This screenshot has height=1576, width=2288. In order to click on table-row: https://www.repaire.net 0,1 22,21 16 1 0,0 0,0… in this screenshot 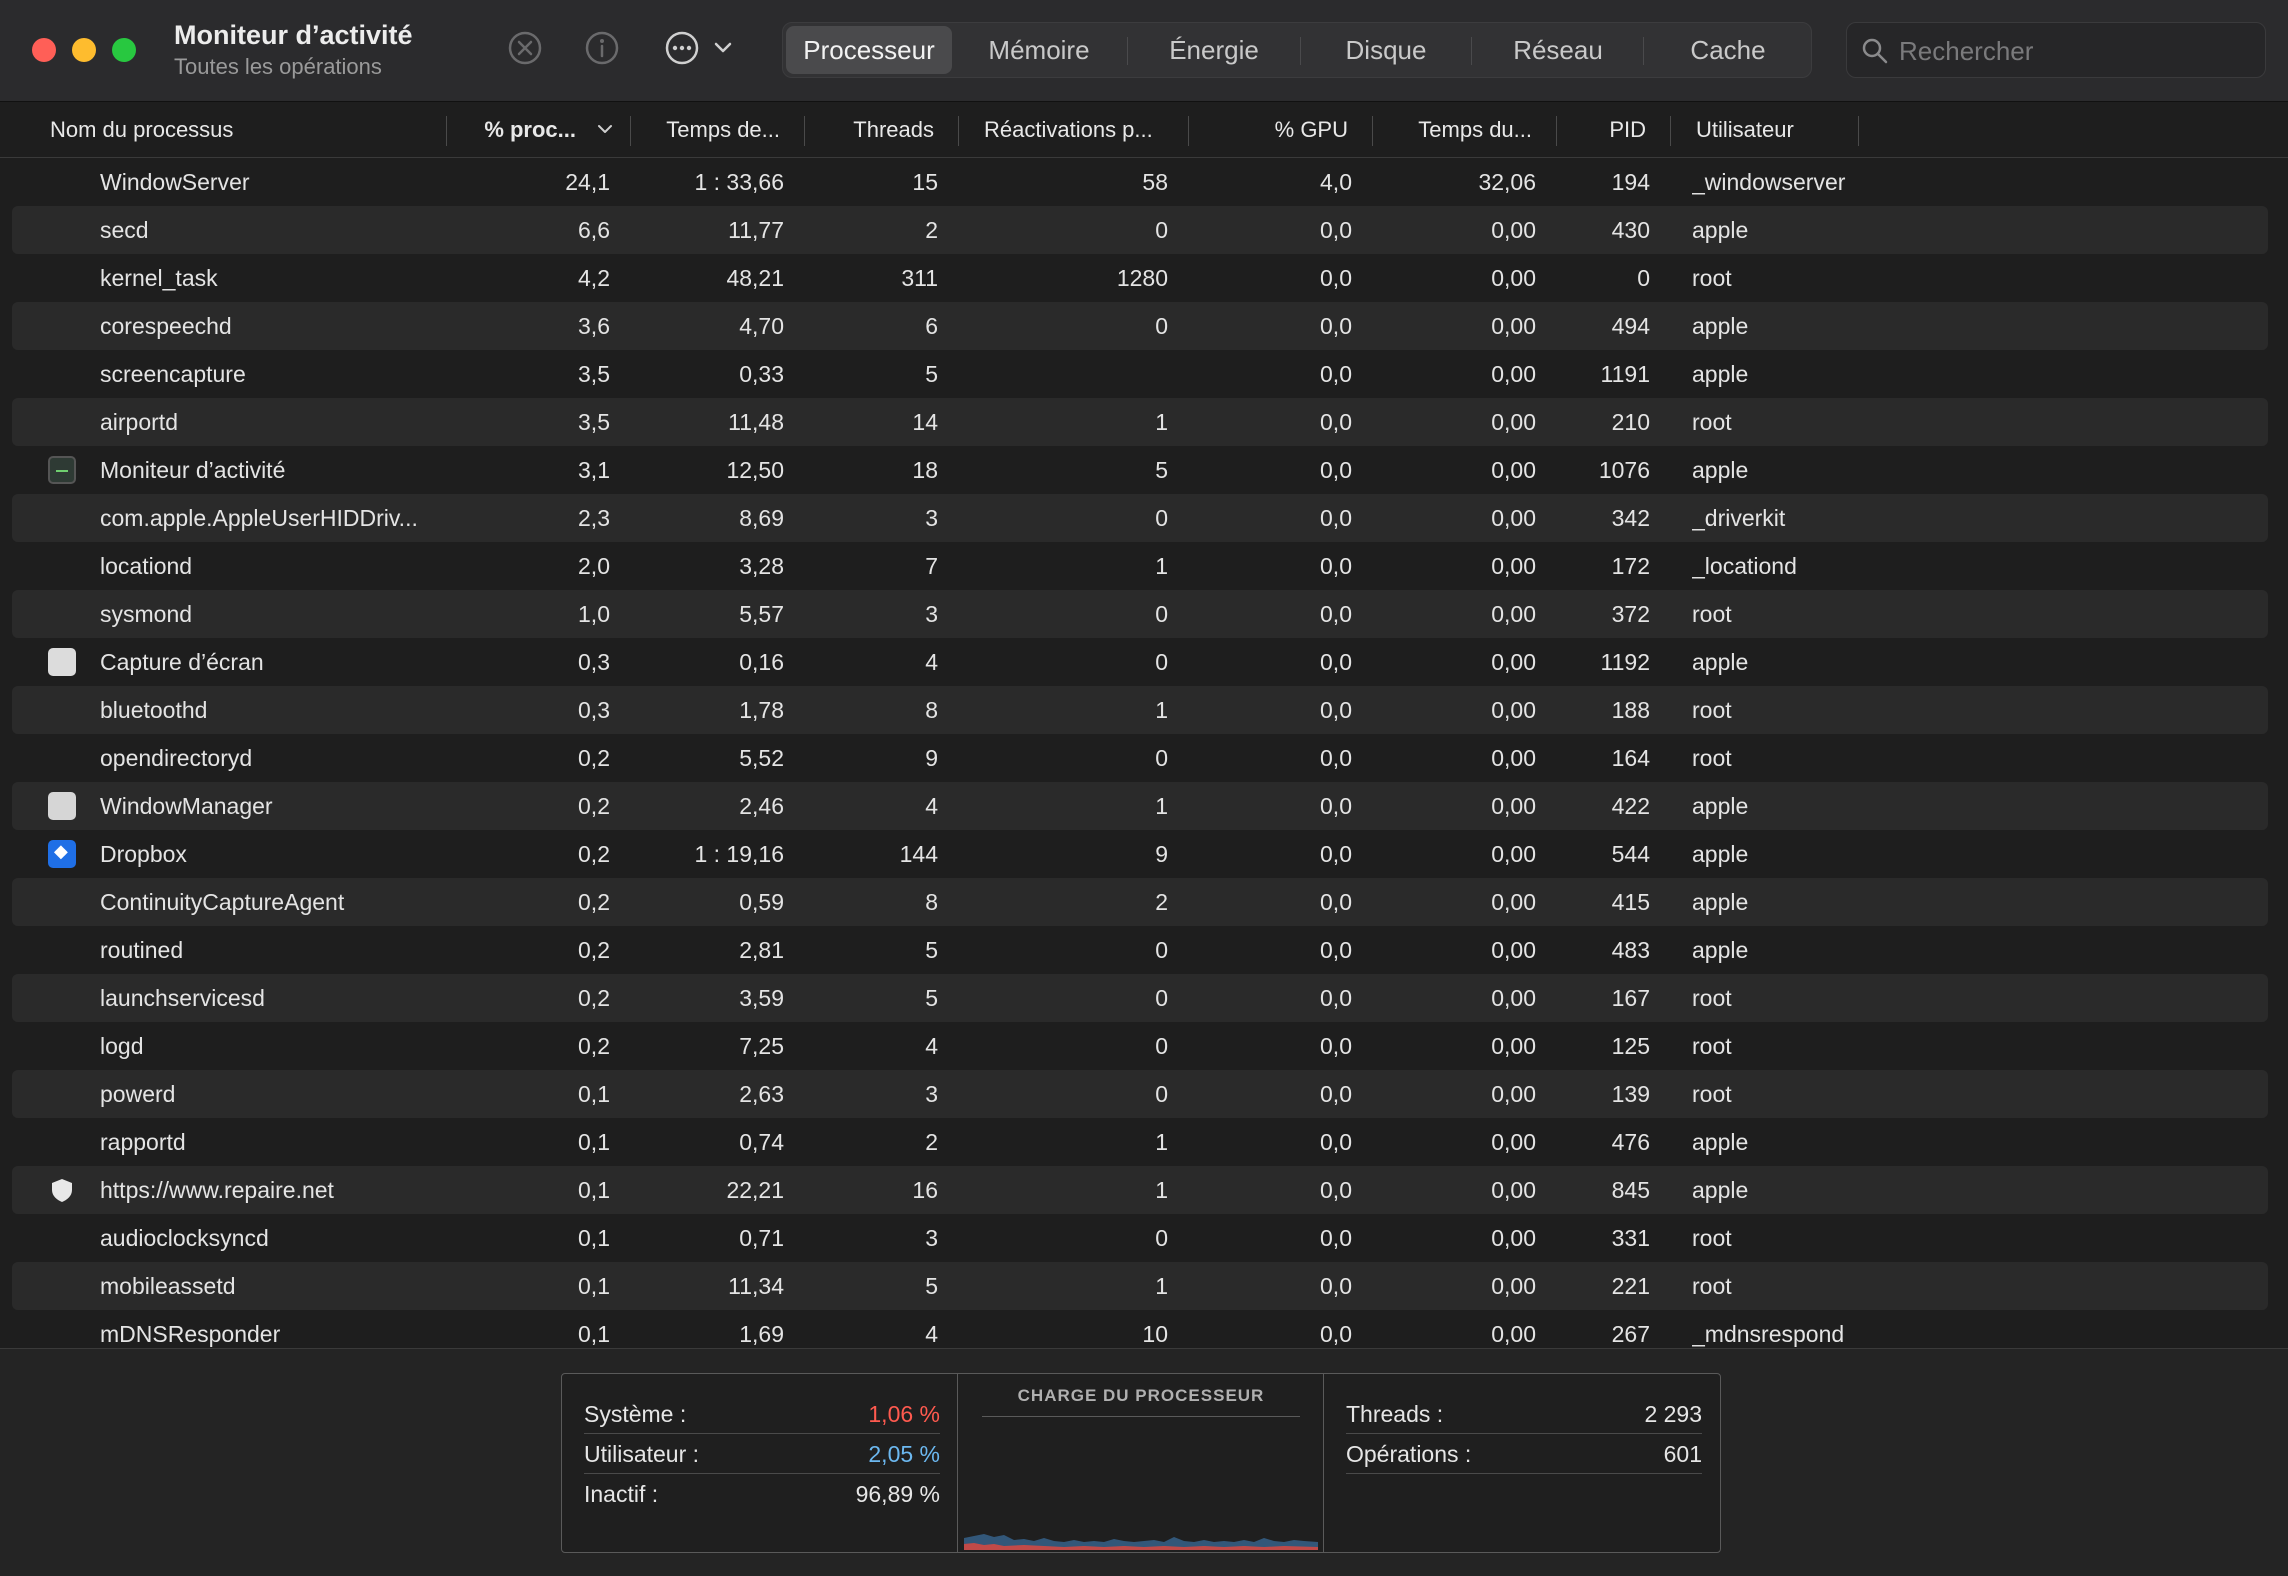, I will do `click(1144, 1190)`.